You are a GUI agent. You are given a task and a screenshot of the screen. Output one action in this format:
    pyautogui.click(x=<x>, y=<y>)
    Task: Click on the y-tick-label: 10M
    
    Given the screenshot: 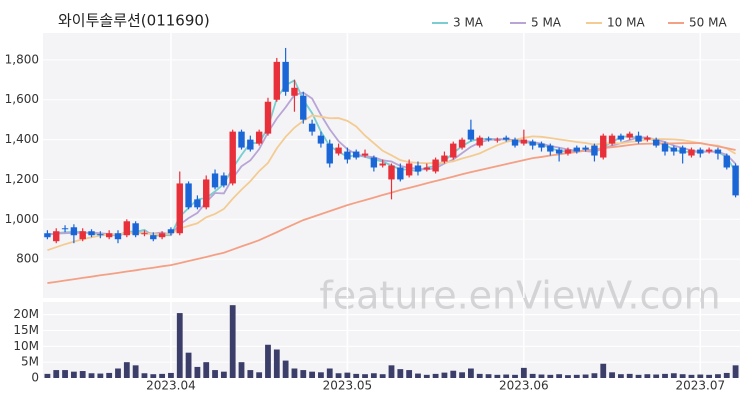 What is the action you would take?
    pyautogui.click(x=26, y=346)
    